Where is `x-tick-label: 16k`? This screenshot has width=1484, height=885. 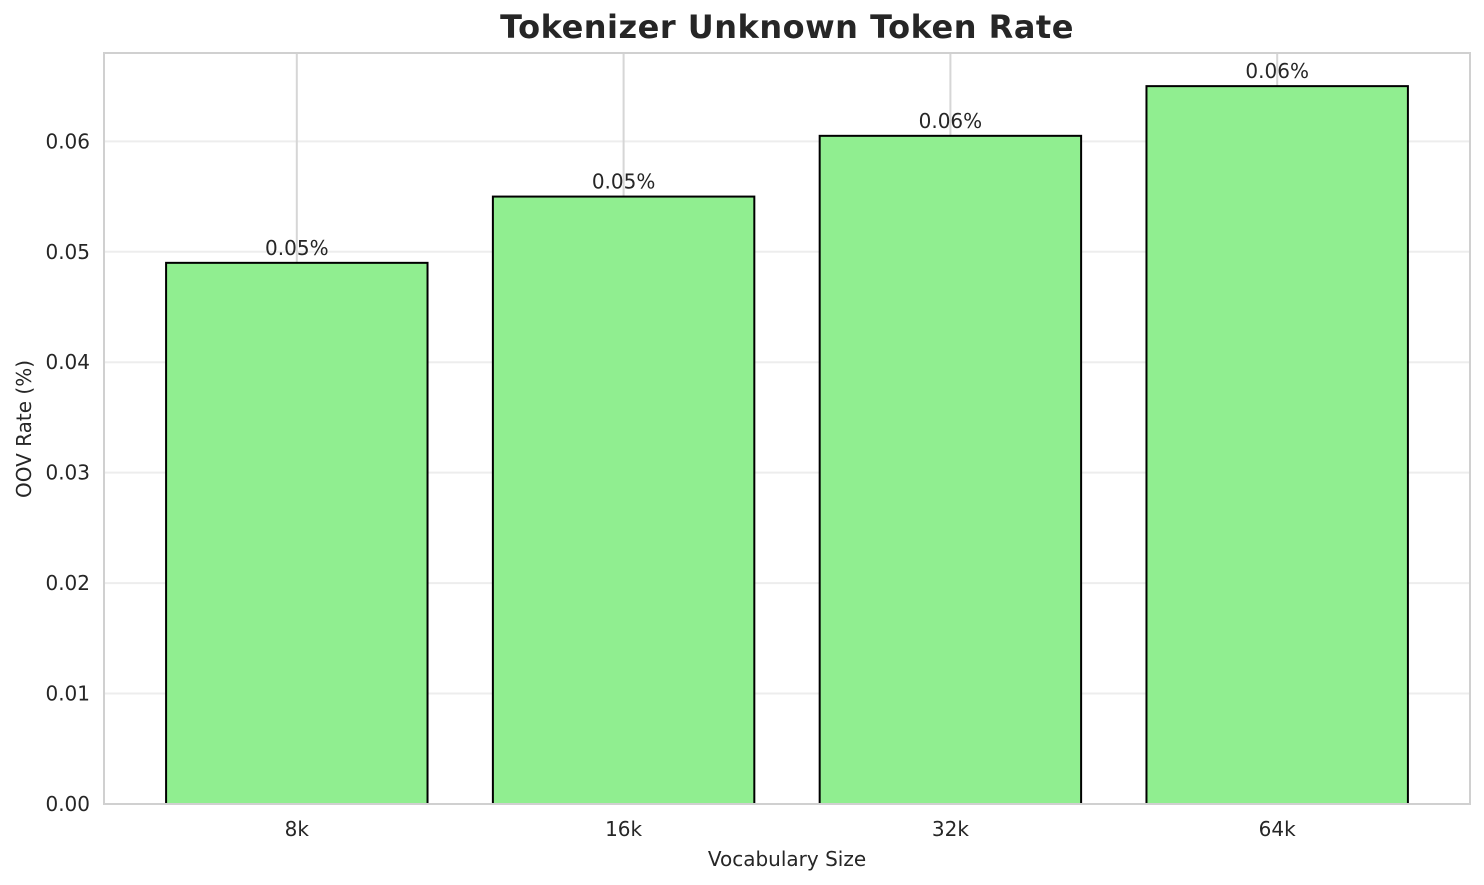 x-tick-label: 16k is located at coordinates (623, 829).